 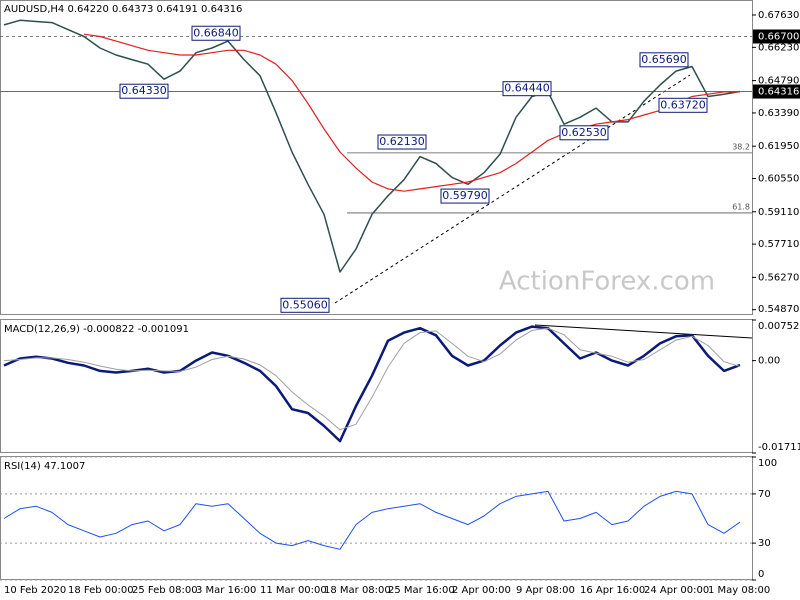 I want to click on fib-label: 38.2, so click(x=741, y=146).